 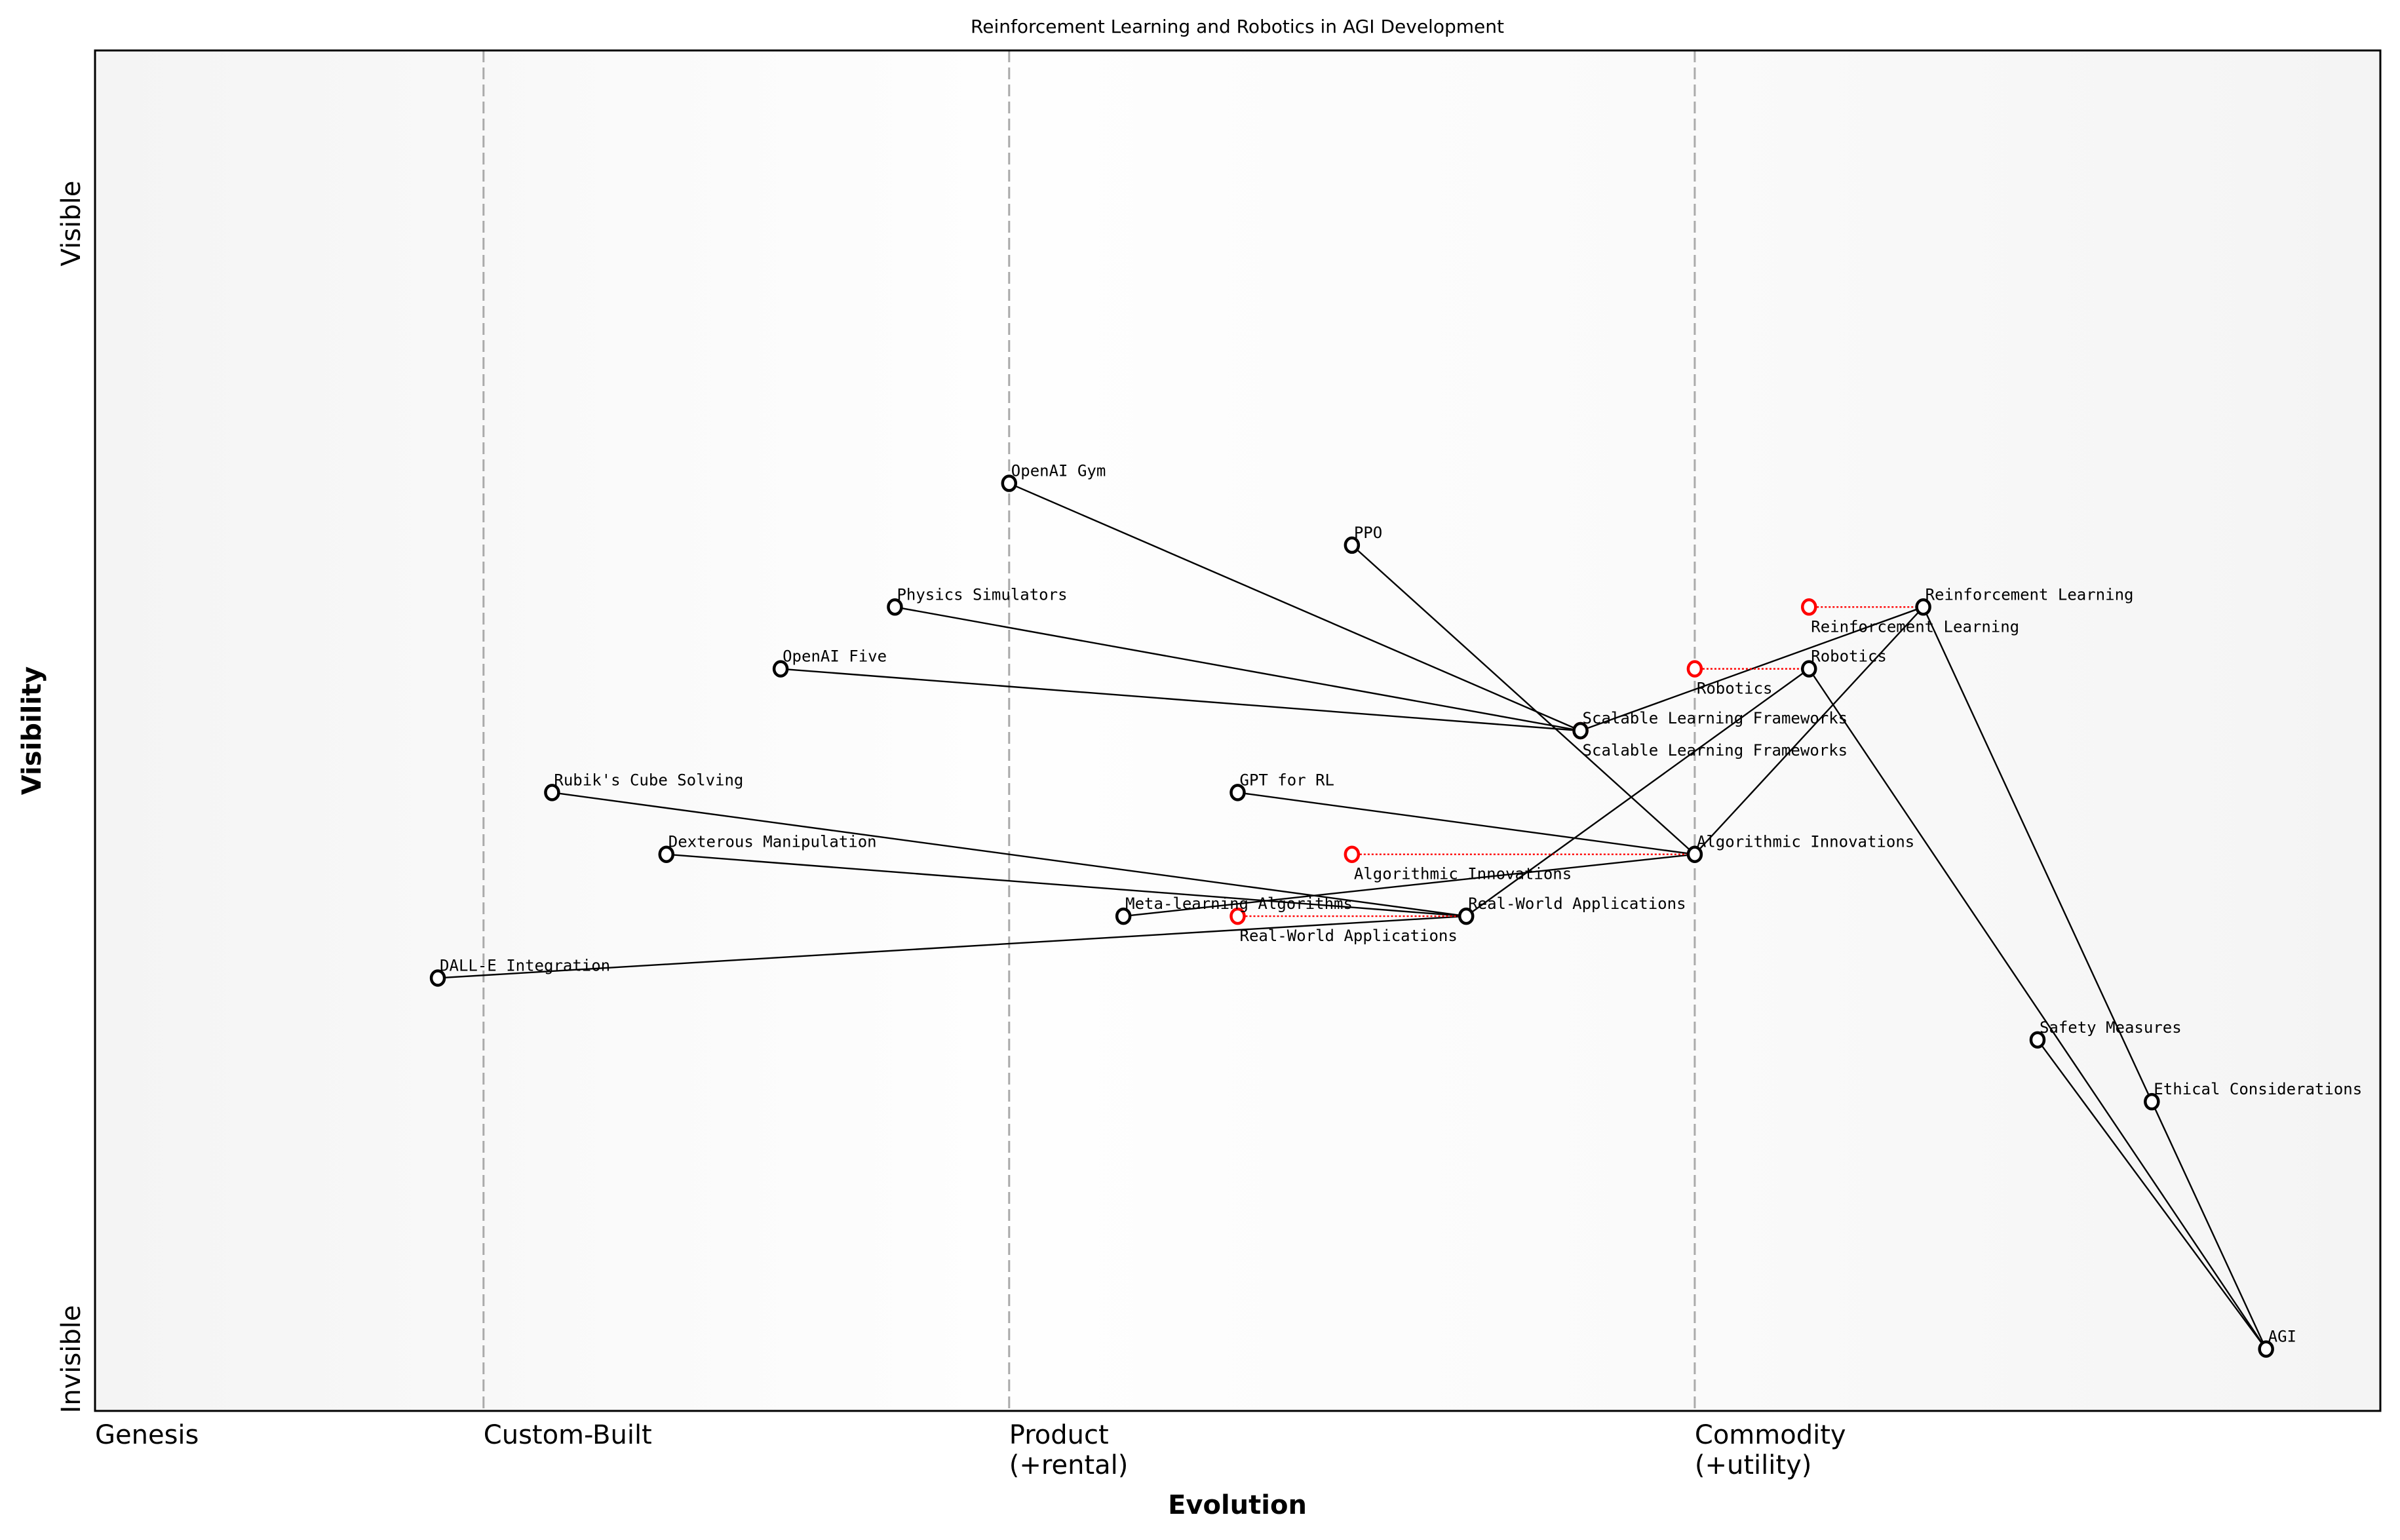 I want to click on x-axis-label: Evolution, so click(x=1237, y=1505).